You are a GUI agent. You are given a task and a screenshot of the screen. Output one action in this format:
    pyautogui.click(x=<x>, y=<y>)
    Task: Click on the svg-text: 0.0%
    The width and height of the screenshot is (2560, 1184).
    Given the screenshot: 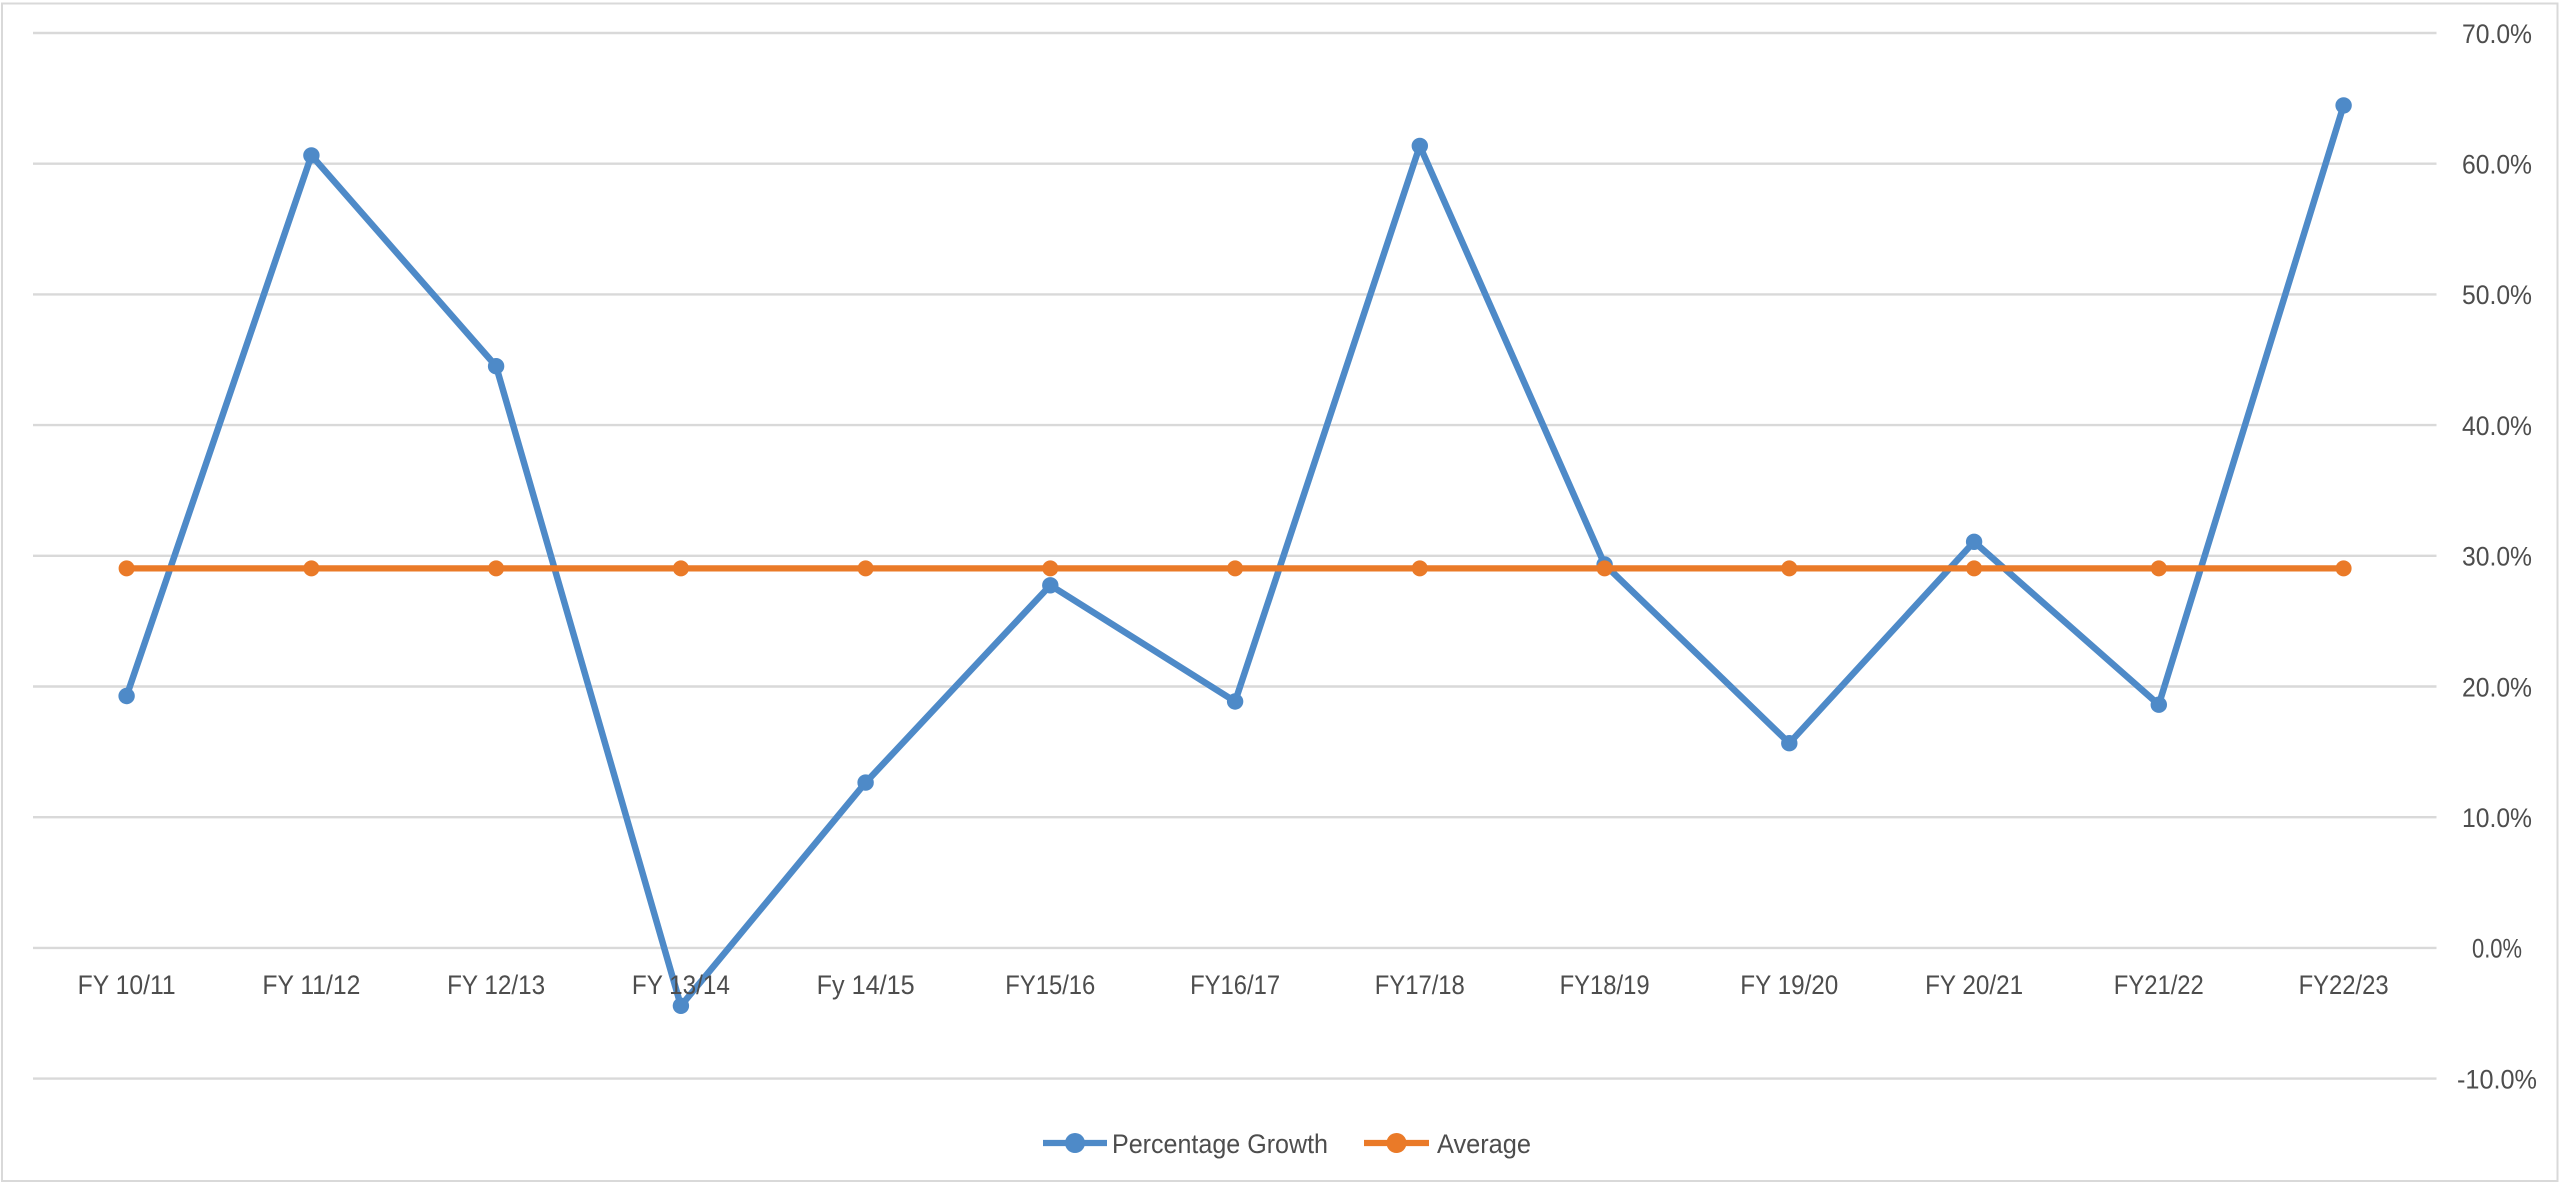 What is the action you would take?
    pyautogui.click(x=2497, y=949)
    